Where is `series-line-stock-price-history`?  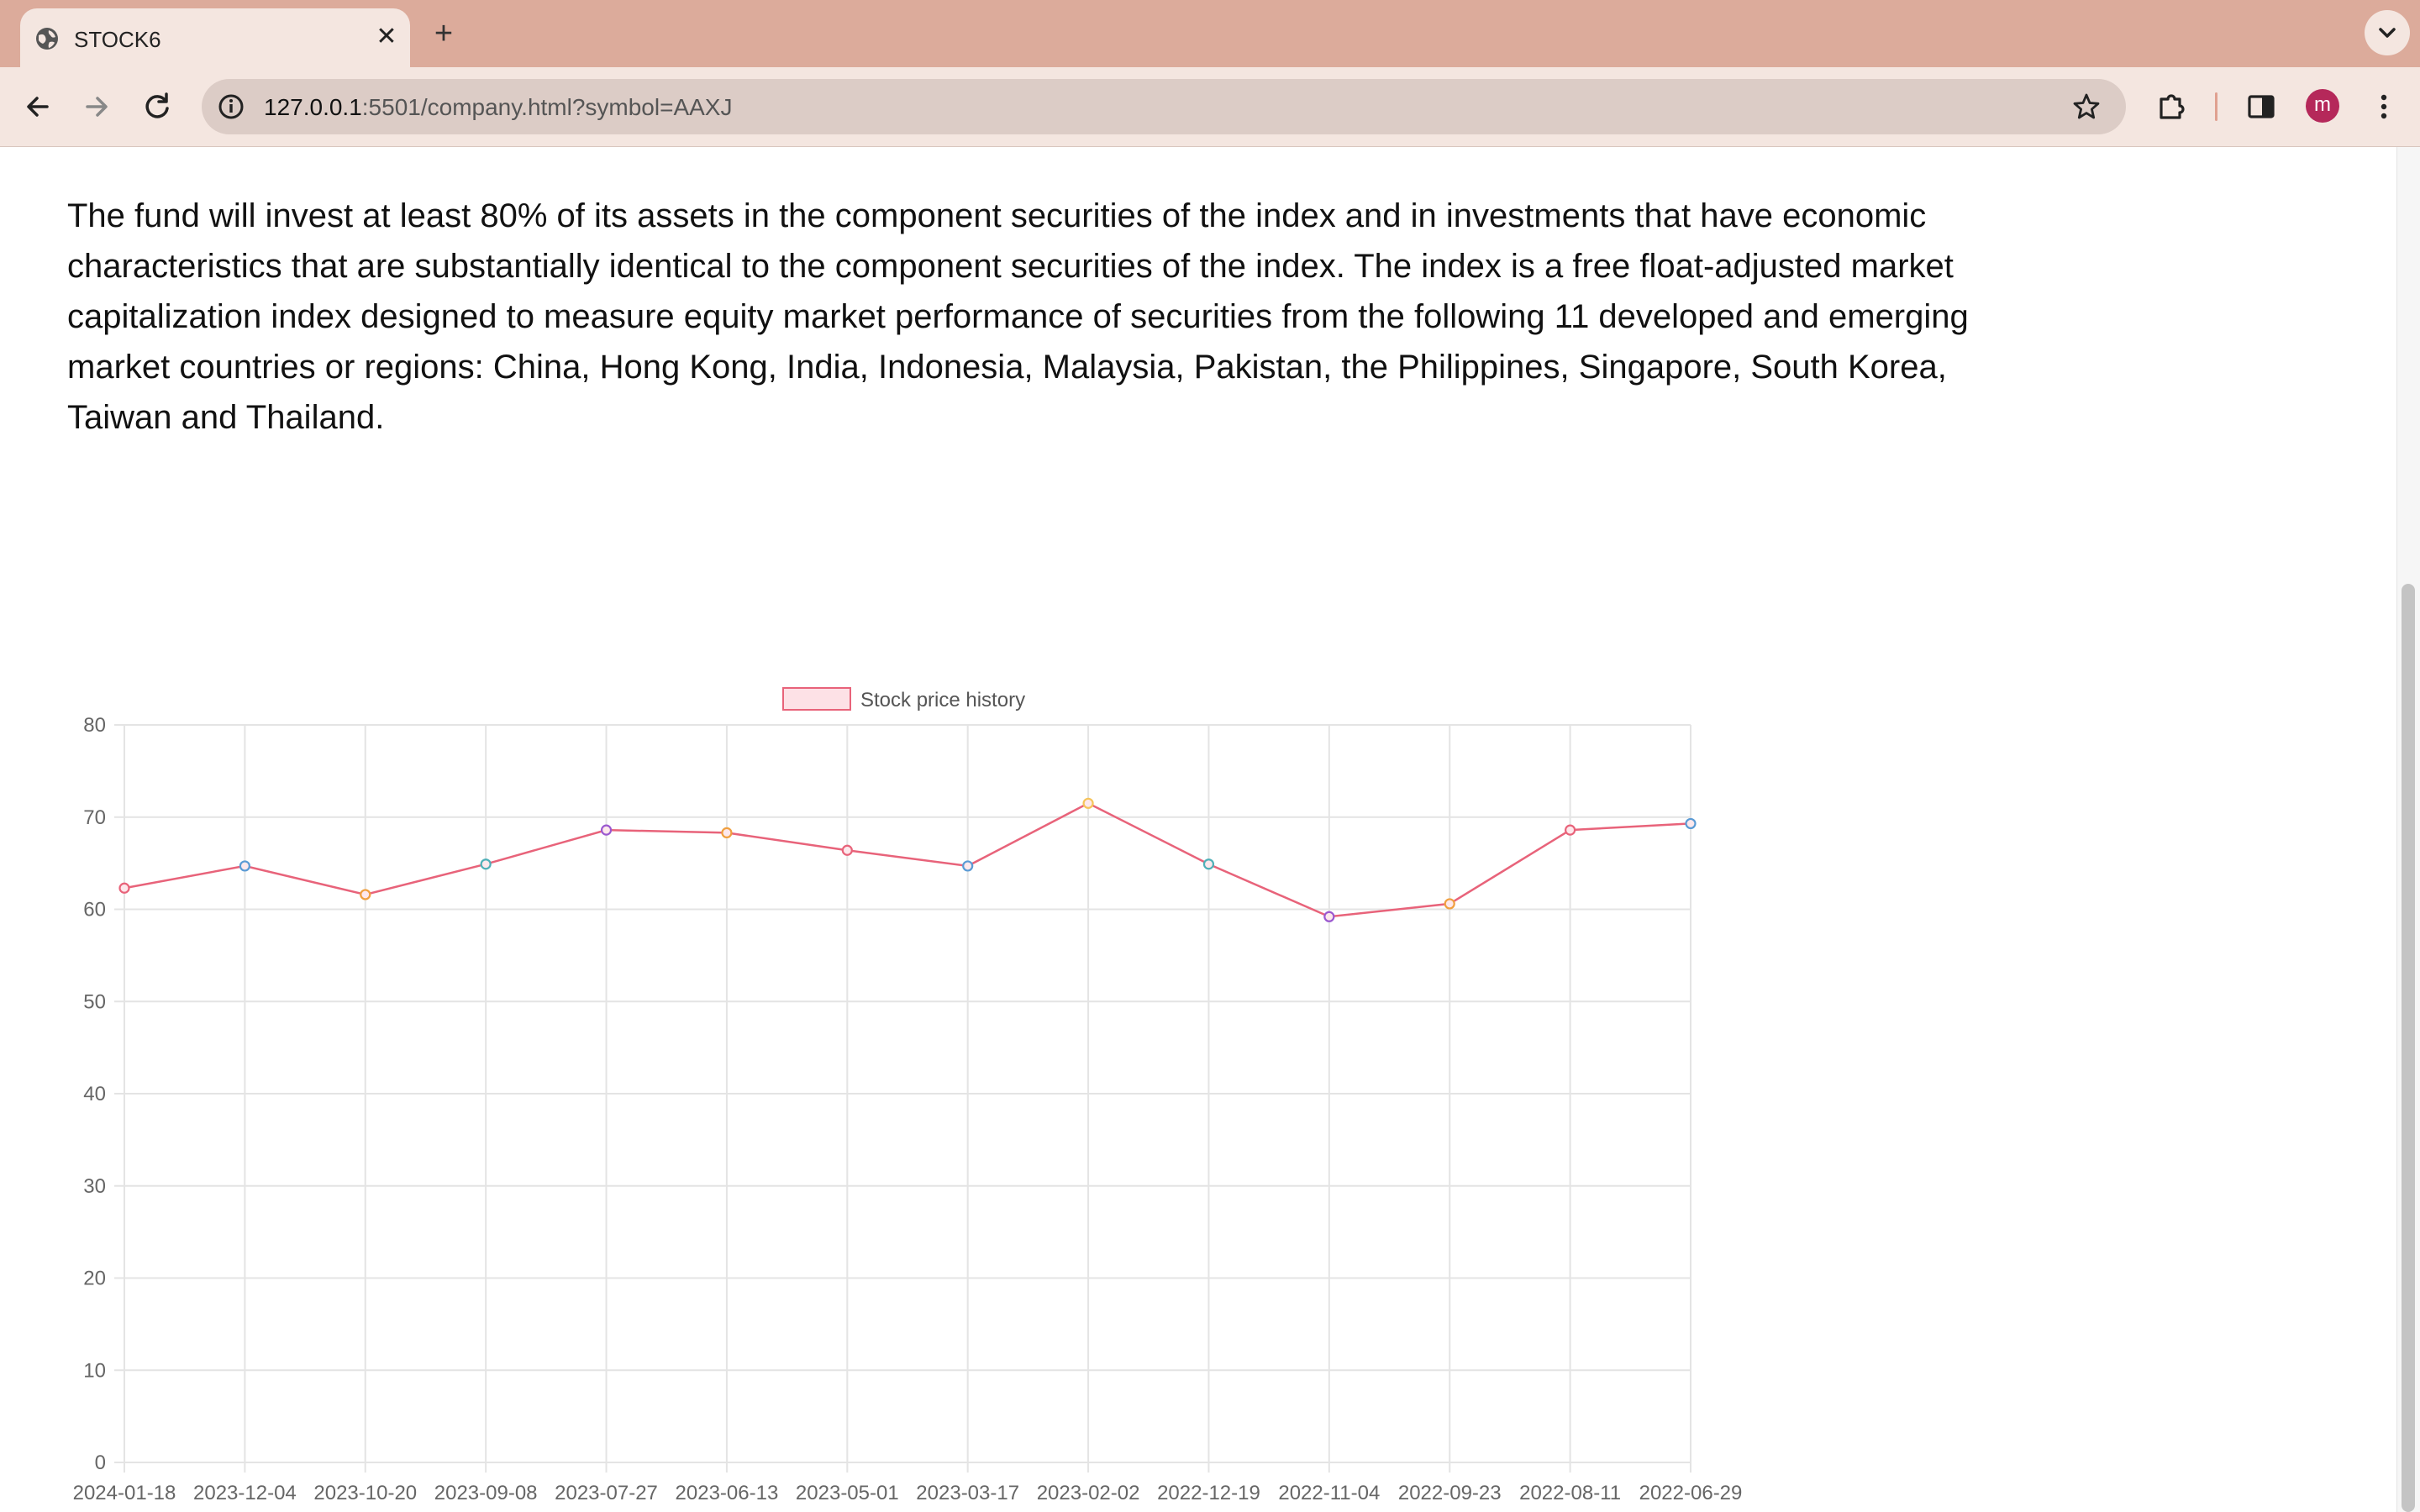
series-line-stock-price-history is located at coordinates (907, 859).